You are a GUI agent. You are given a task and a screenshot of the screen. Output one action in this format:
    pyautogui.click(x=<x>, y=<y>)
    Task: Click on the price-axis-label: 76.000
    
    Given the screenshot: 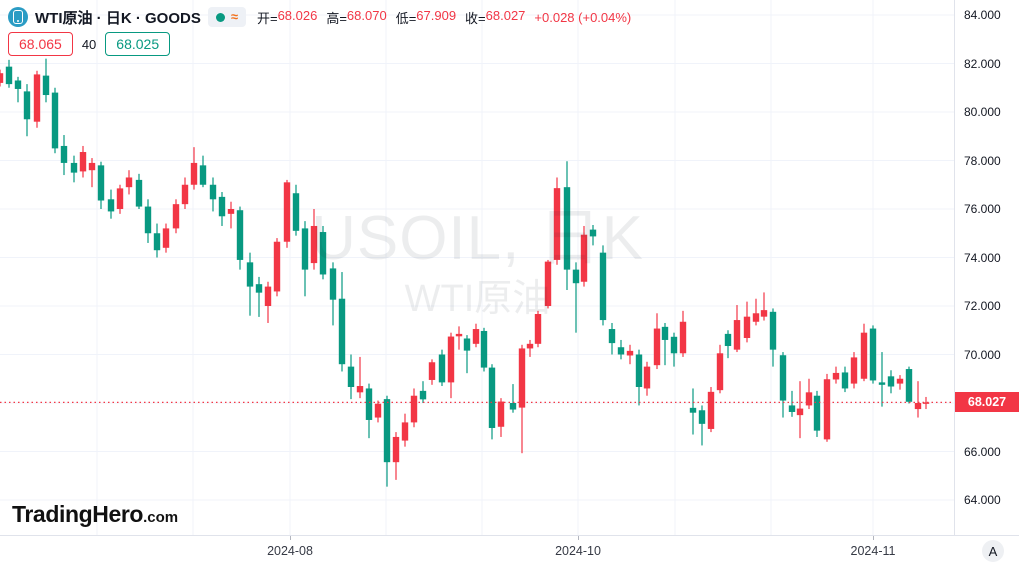 What is the action you would take?
    pyautogui.click(x=982, y=209)
    